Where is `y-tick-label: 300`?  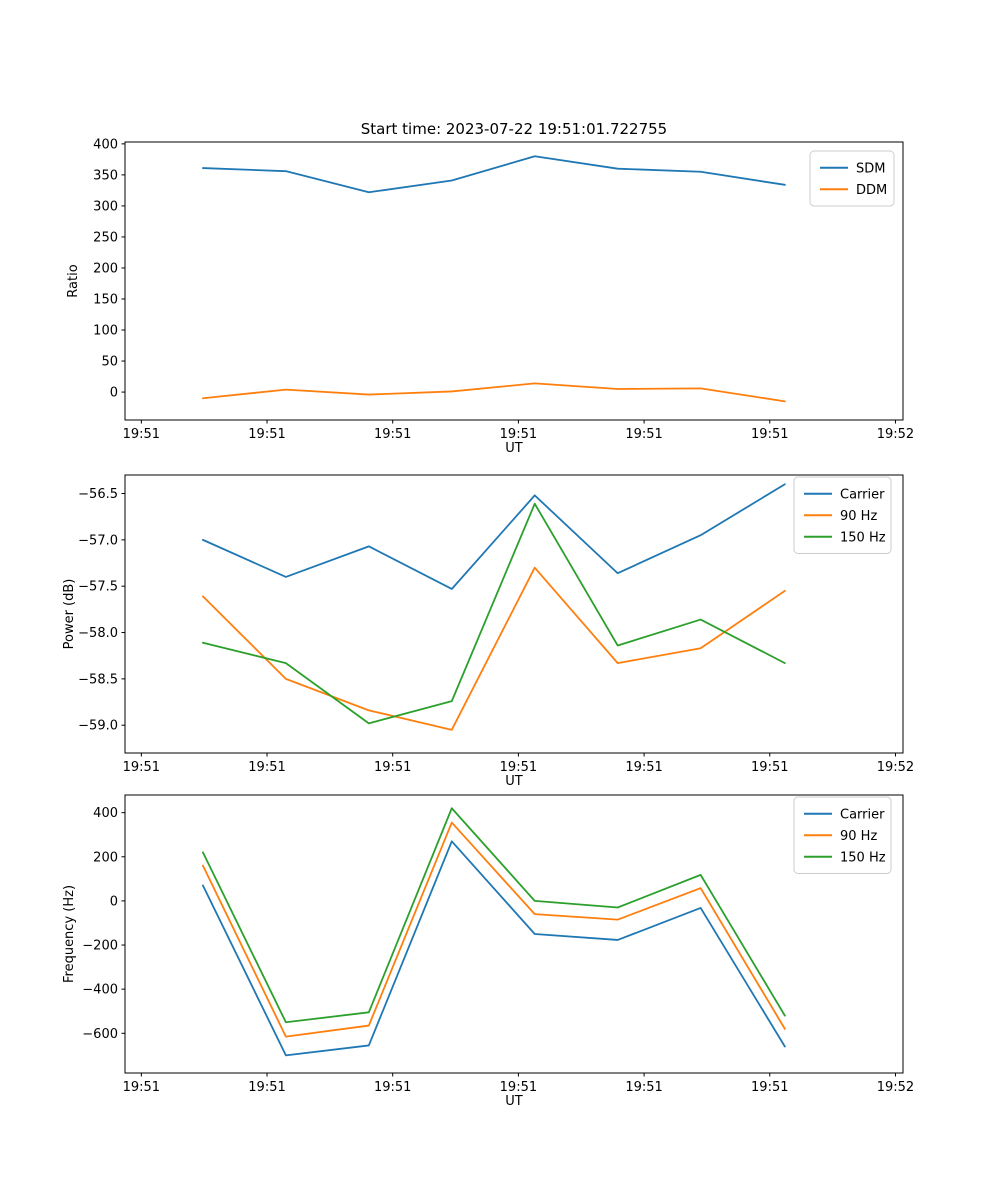
y-tick-label: 300 is located at coordinates (105, 206).